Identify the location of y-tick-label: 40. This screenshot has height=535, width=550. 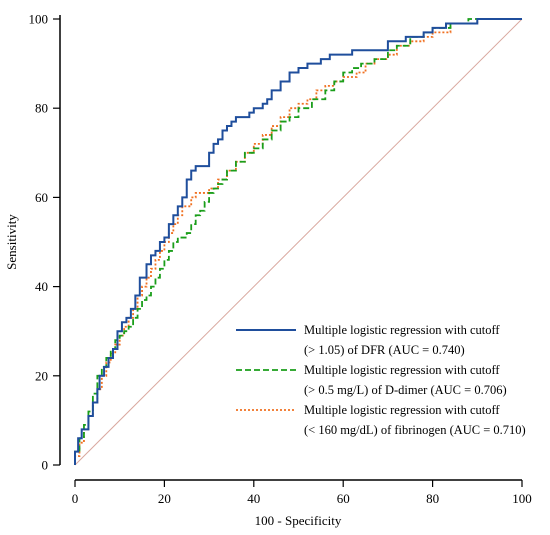
(41, 286).